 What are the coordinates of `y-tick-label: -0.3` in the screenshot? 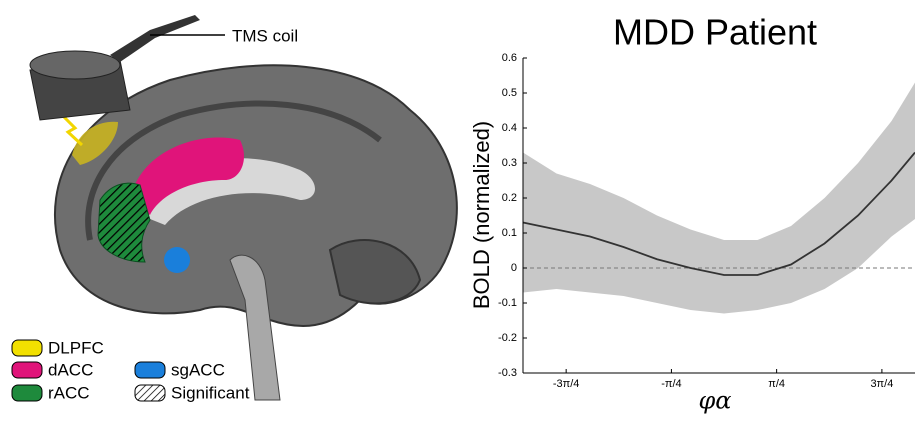 It's located at (507, 373).